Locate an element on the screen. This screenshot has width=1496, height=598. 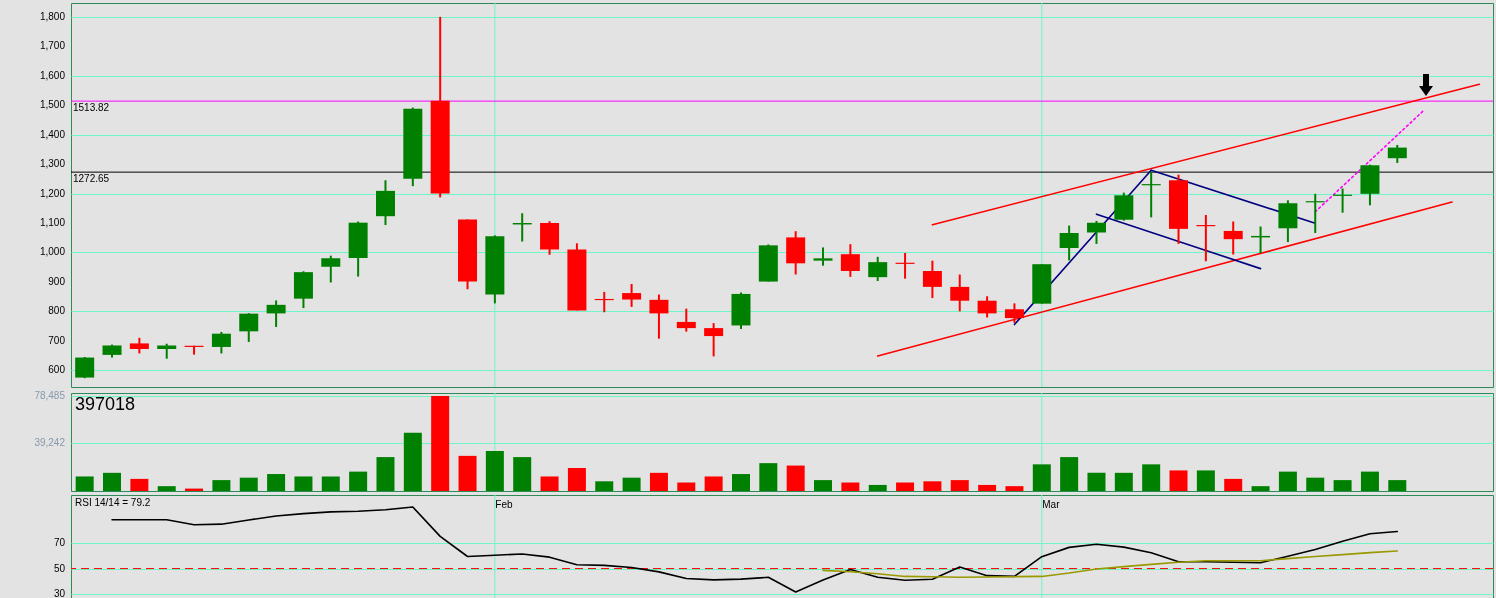
y-tick-label: 1,100 is located at coordinates (52, 222).